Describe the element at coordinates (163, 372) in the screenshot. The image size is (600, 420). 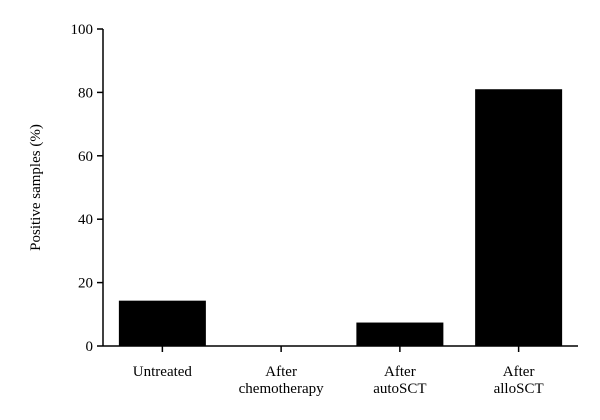
I see `x-tick-label: Untreated` at that location.